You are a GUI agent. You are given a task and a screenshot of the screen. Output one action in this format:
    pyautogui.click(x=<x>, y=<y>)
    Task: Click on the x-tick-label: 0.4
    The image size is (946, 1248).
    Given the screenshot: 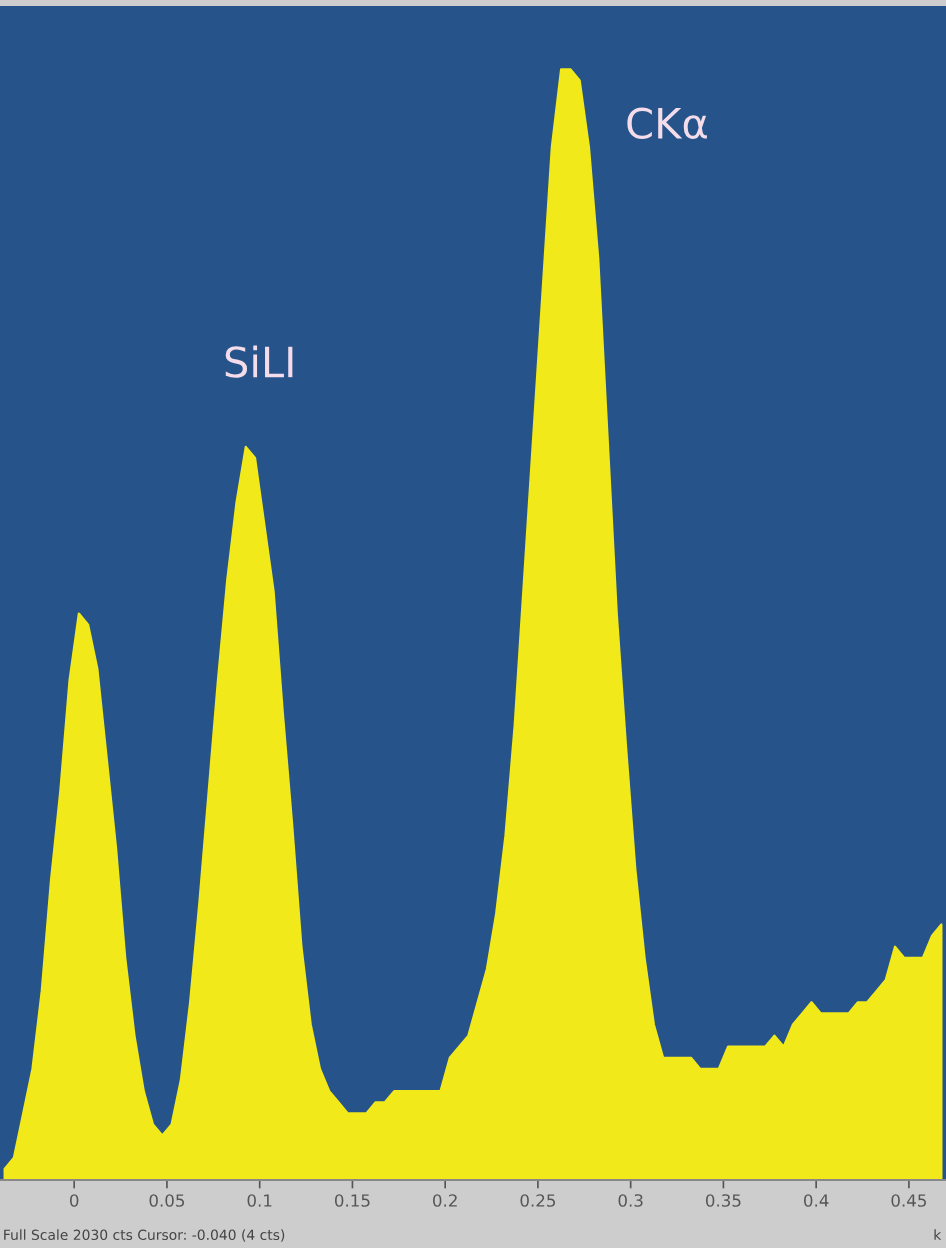 What is the action you would take?
    pyautogui.click(x=816, y=1200)
    